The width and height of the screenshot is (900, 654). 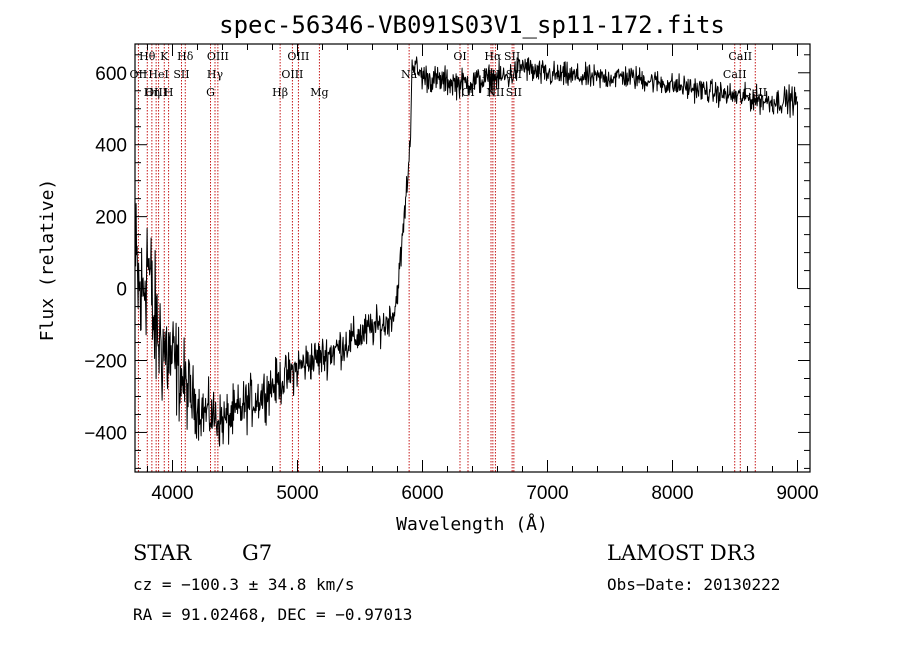 I want to click on y-tick-label: 0, so click(x=121, y=290).